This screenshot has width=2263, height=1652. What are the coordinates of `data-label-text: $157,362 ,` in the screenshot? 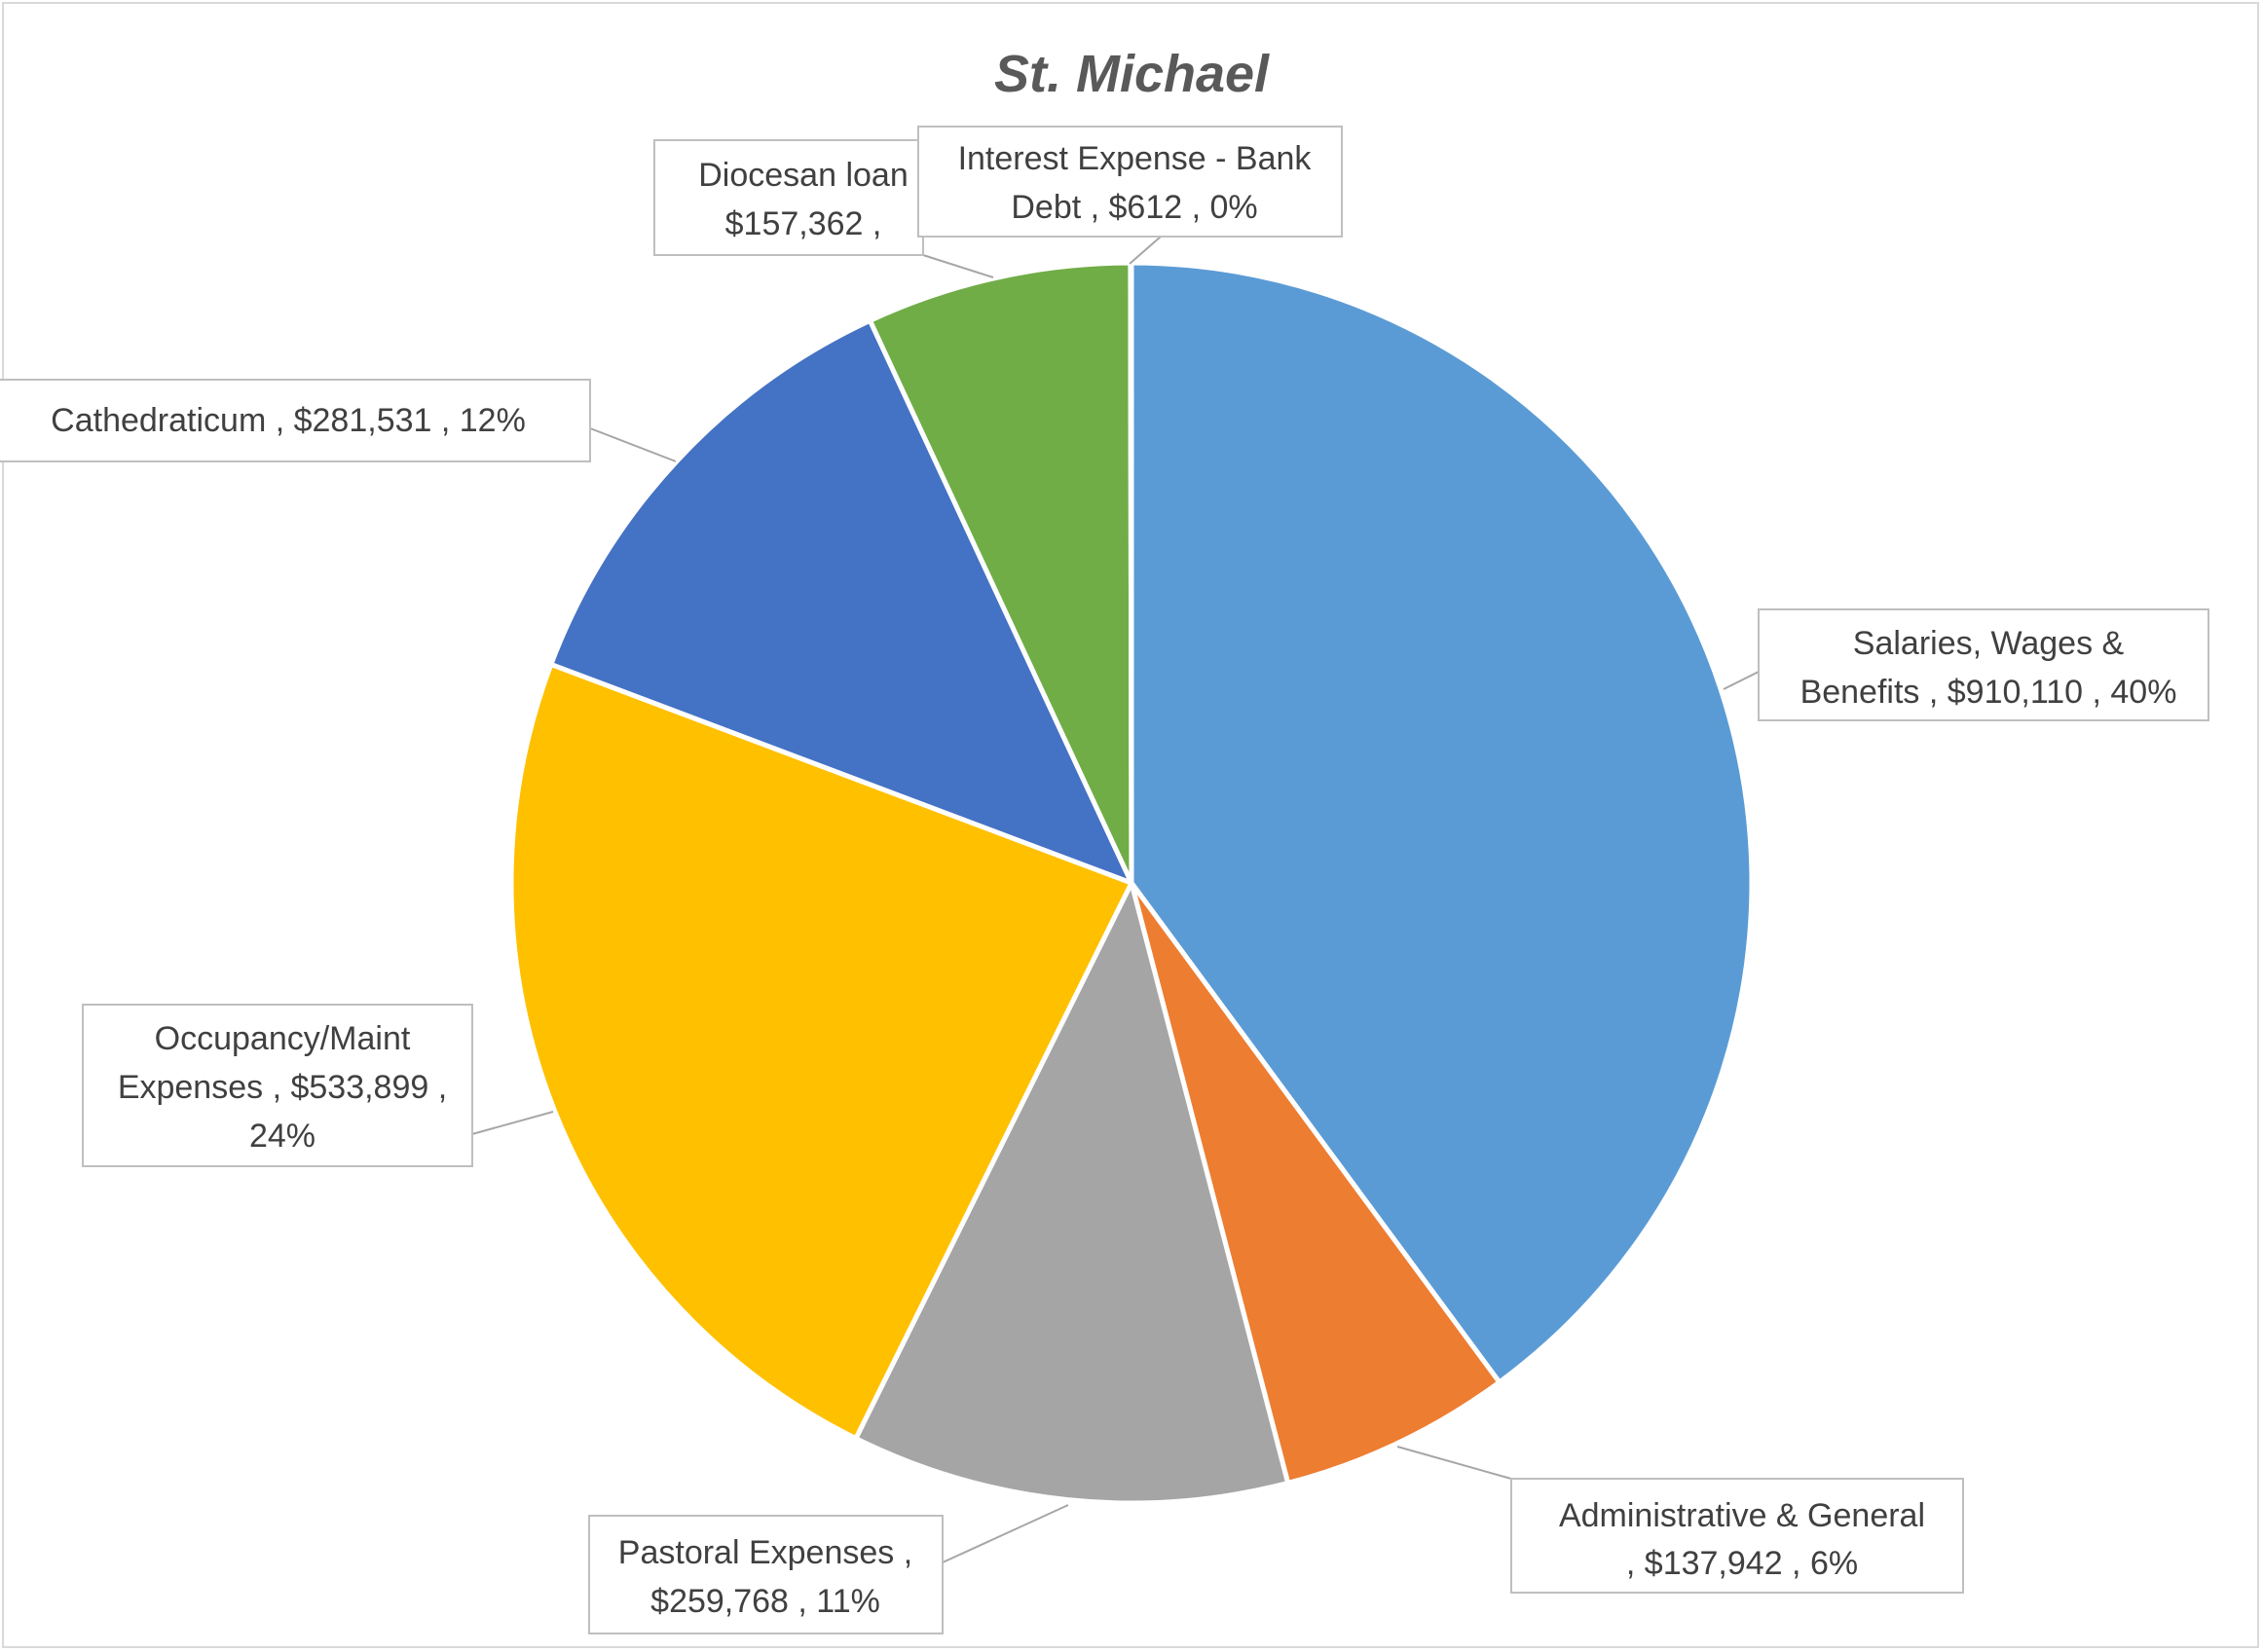 It's located at (803, 223).